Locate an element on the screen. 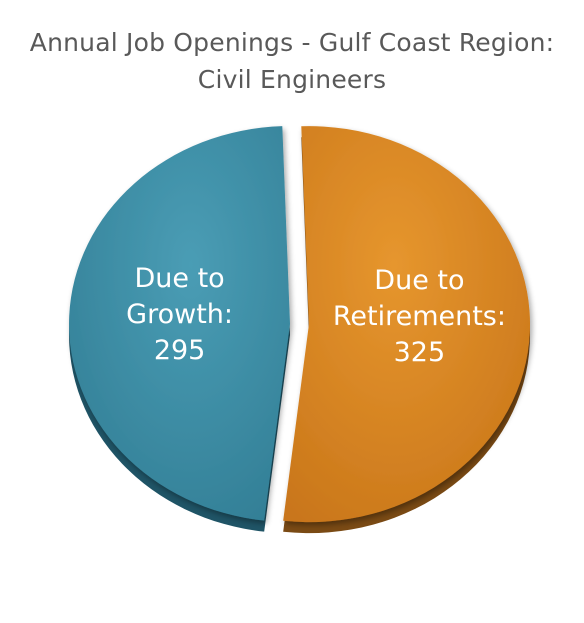 Image resolution: width=584 pixels, height=623 pixels. chart-title-line-2: Civil Engineers is located at coordinates (292, 79).